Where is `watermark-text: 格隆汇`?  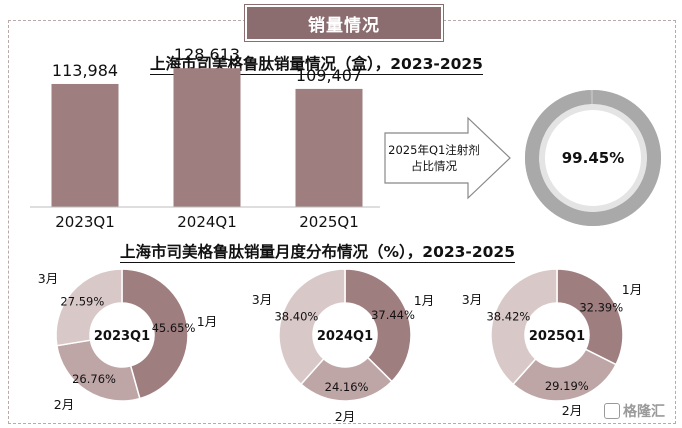
watermark-text: 格隆汇 is located at coordinates (644, 412).